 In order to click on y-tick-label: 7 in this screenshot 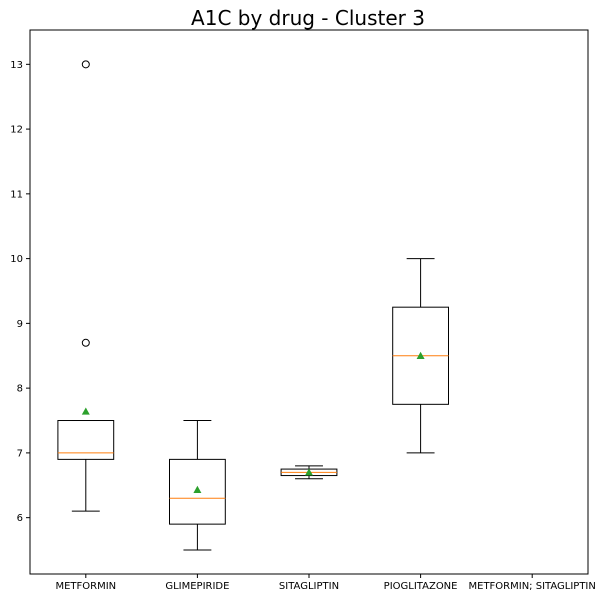, I will do `click(20, 453)`.